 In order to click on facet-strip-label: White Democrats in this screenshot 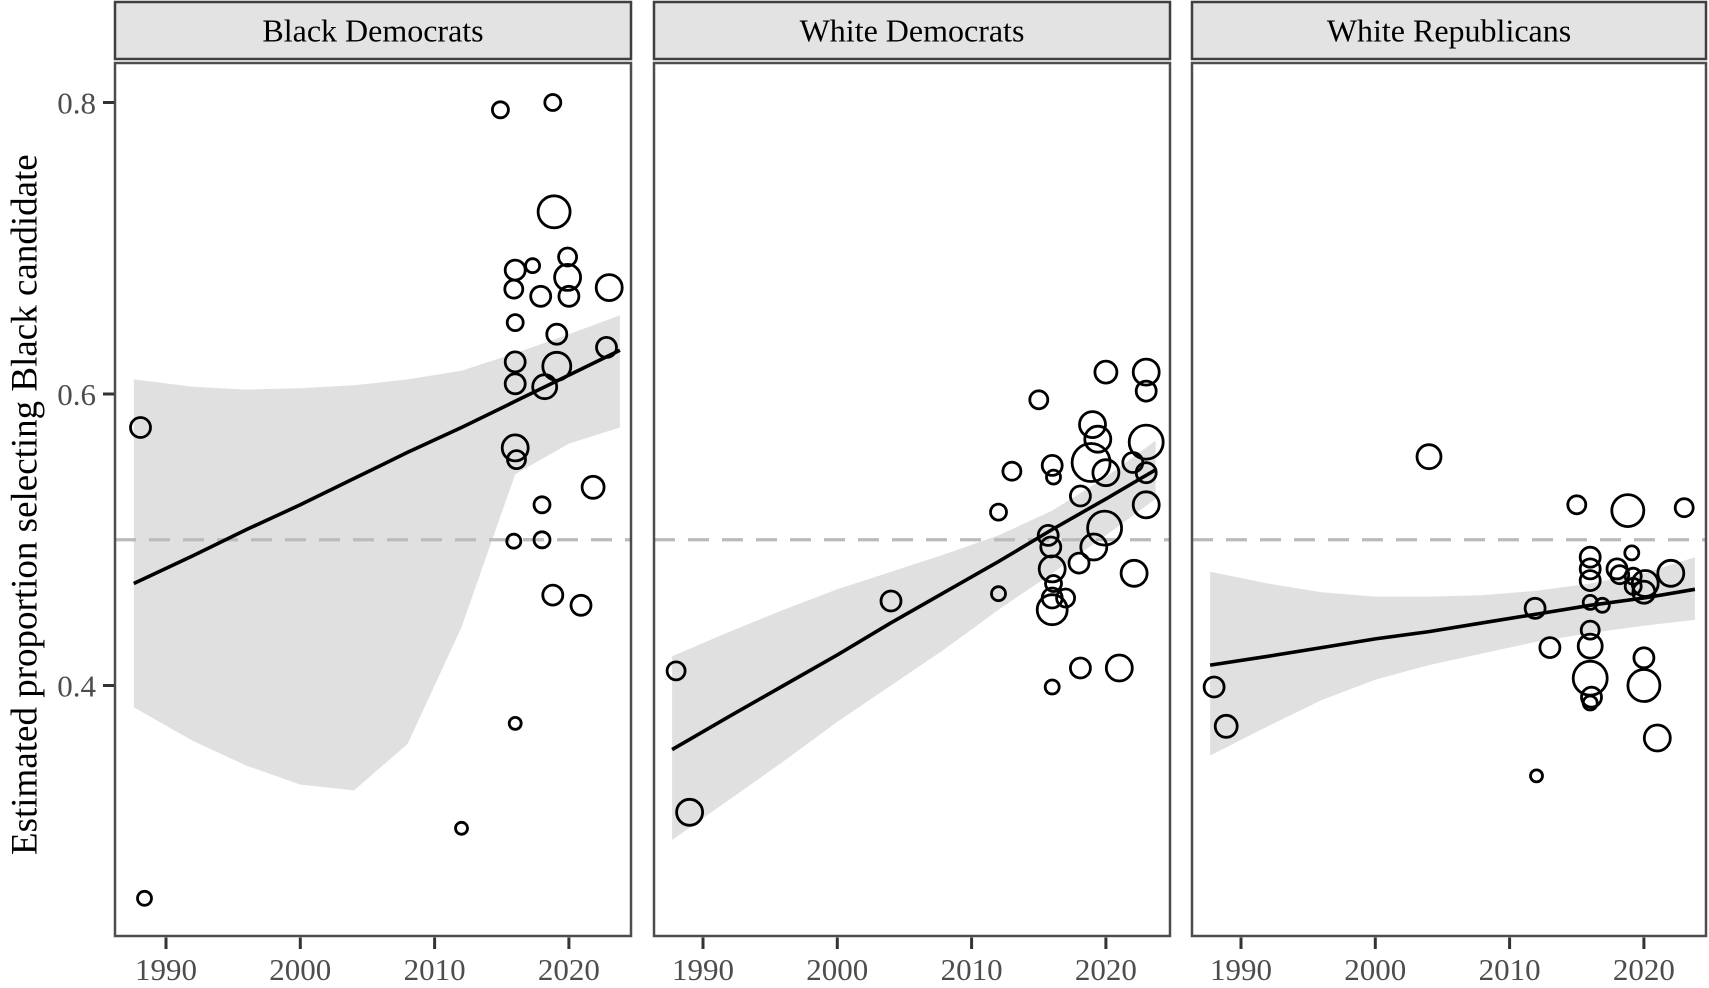, I will do `click(912, 31)`.